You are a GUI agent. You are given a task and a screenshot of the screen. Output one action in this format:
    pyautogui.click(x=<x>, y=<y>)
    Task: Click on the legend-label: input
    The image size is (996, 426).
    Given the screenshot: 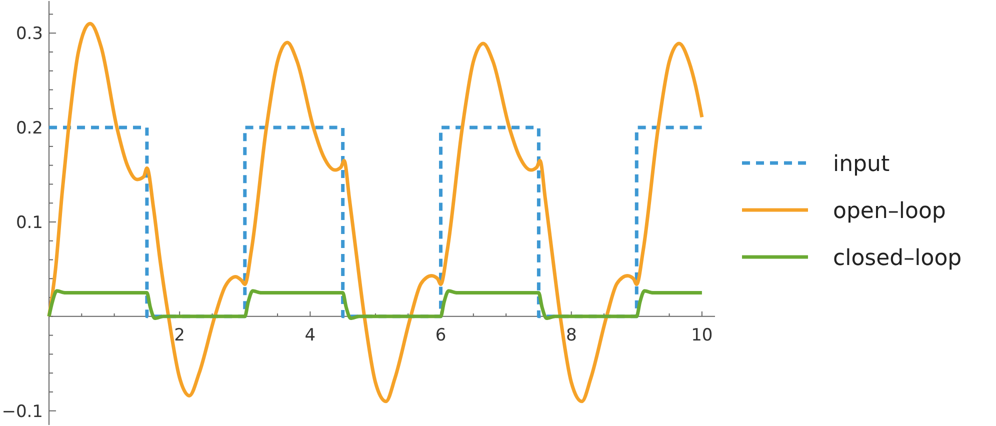 What is the action you would take?
    pyautogui.click(x=861, y=164)
    